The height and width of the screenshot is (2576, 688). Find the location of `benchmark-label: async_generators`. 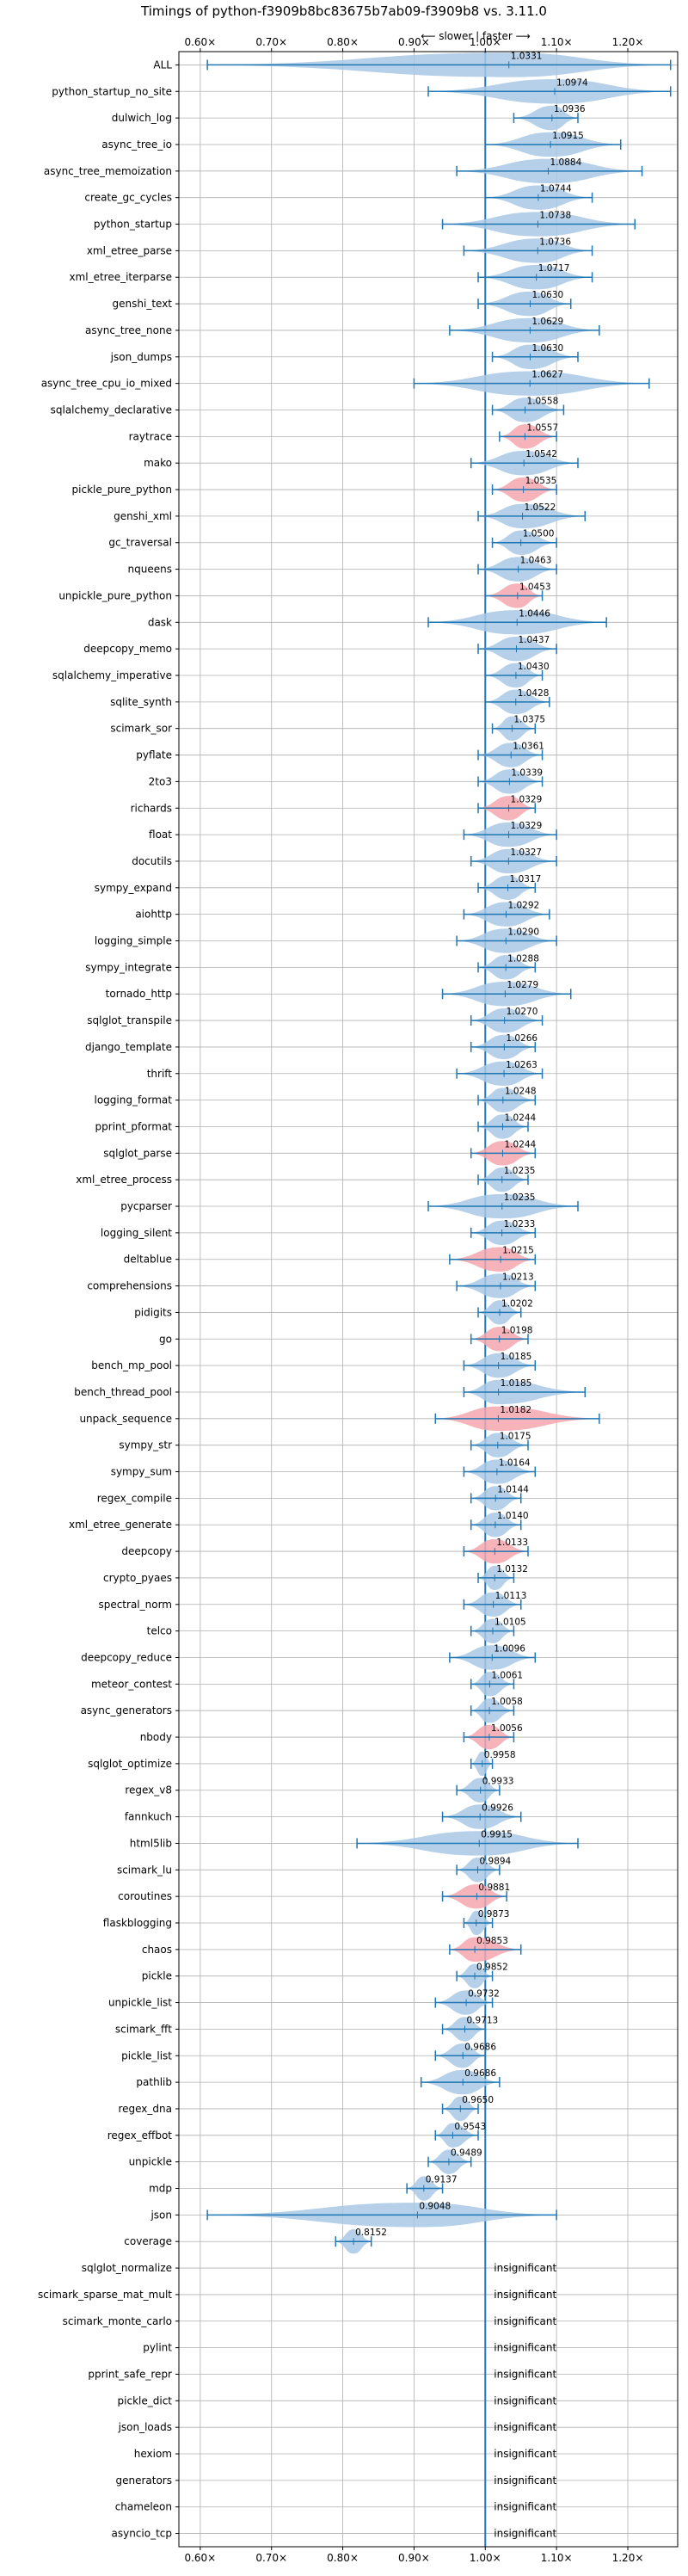

benchmark-label: async_generators is located at coordinates (126, 1710).